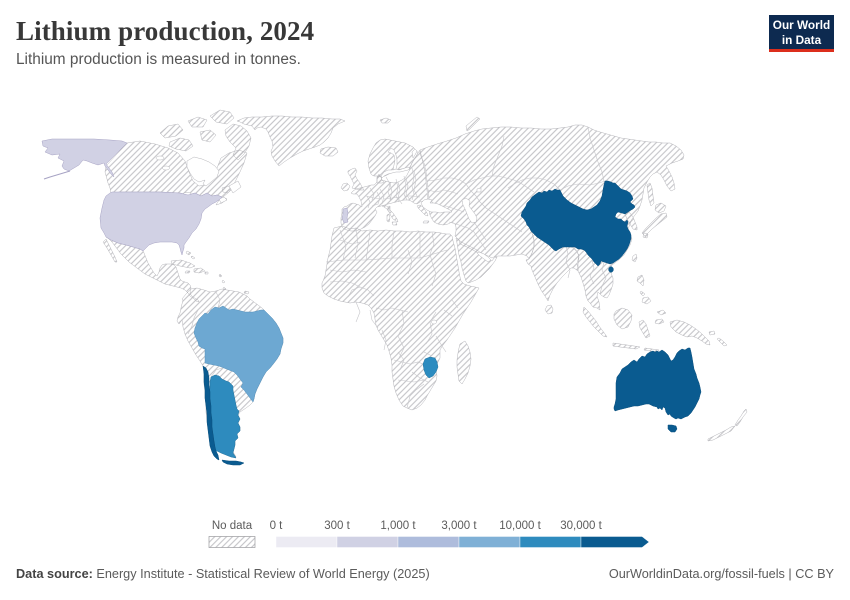 This screenshot has height=600, width=850. I want to click on svg-text: 0 t, so click(277, 526).